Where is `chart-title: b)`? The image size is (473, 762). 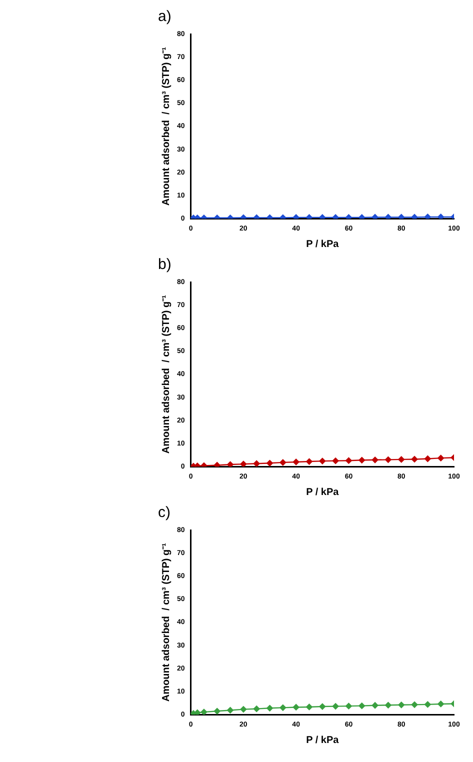 chart-title: b) is located at coordinates (165, 265).